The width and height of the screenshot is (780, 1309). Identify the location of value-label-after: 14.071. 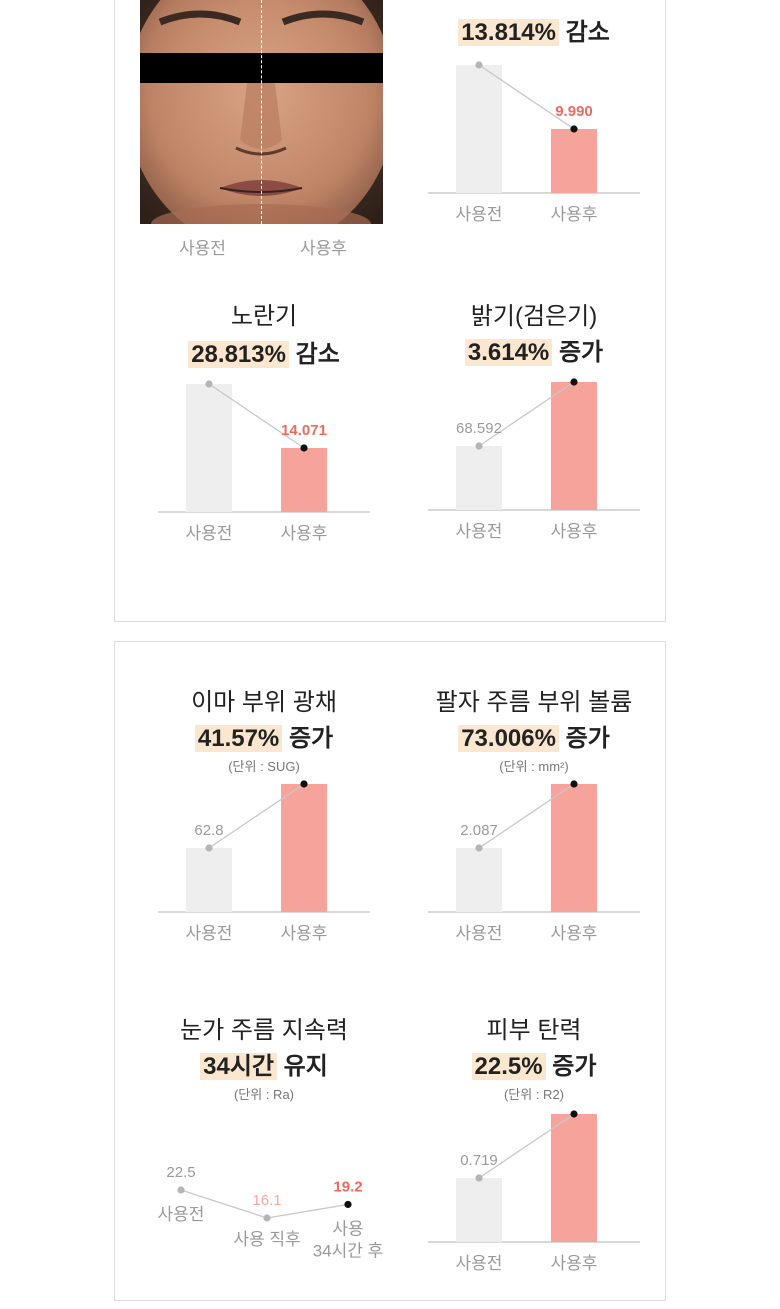
(304, 430).